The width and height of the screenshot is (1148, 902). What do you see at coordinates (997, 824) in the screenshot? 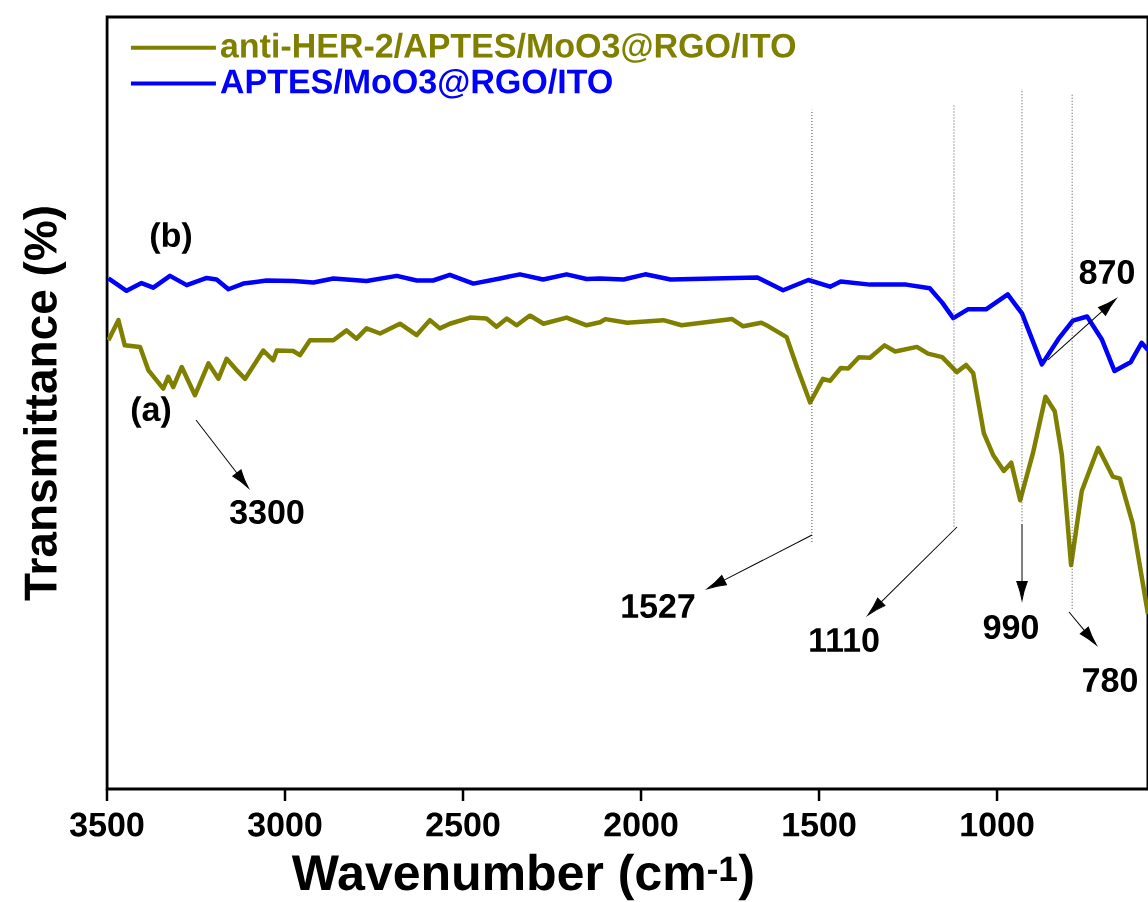
I see `x-tick-label: 1000` at bounding box center [997, 824].